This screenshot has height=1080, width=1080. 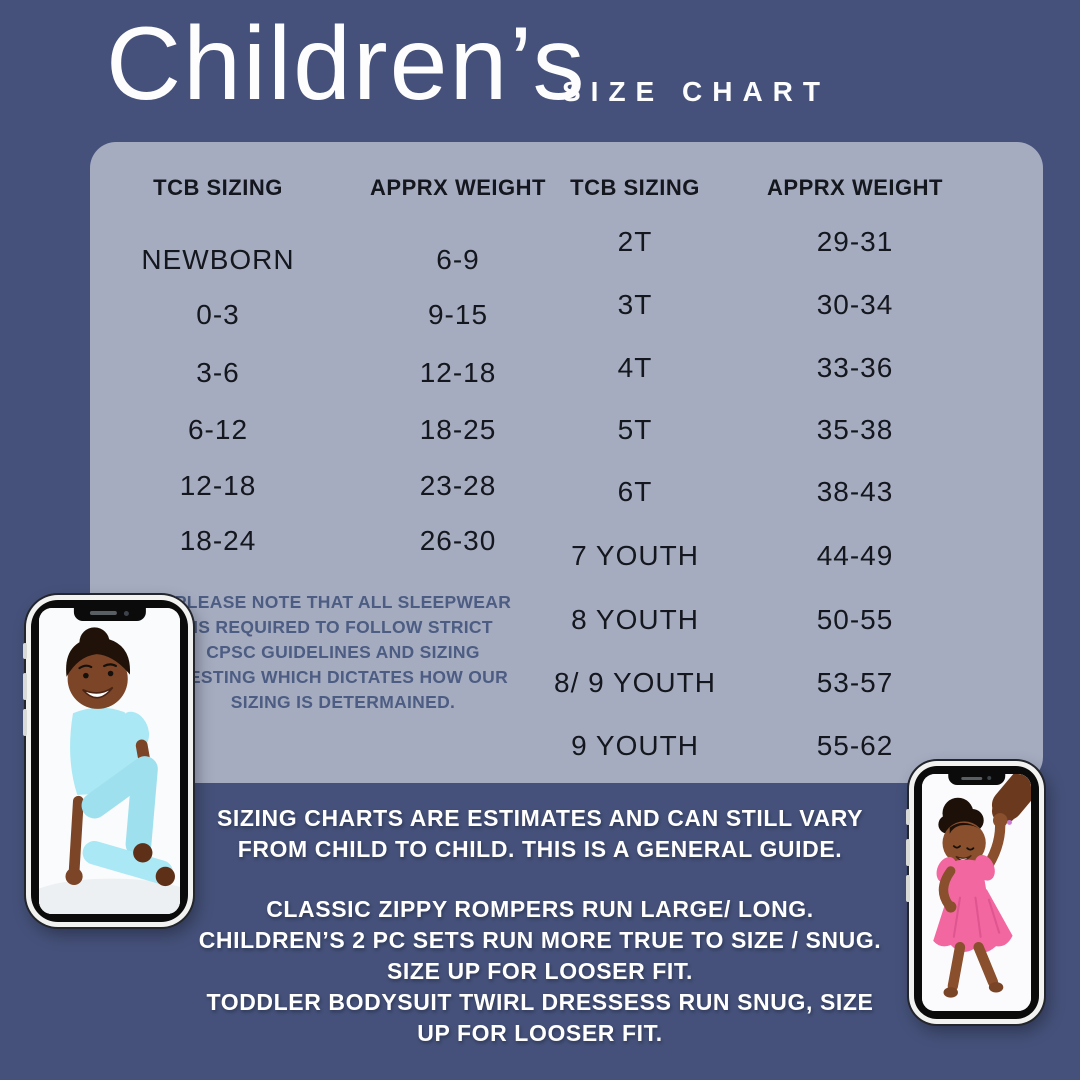 I want to click on size-cell: 8 YOUTH, so click(x=635, y=619).